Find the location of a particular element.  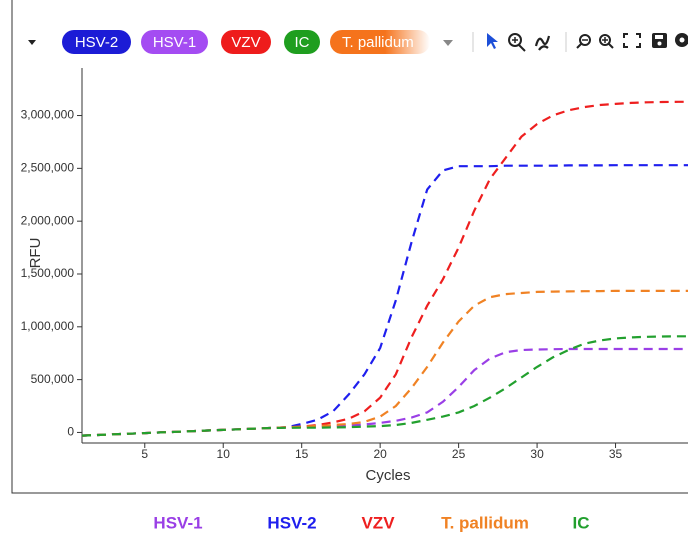

series-chip-label: VZV is located at coordinates (245, 42).